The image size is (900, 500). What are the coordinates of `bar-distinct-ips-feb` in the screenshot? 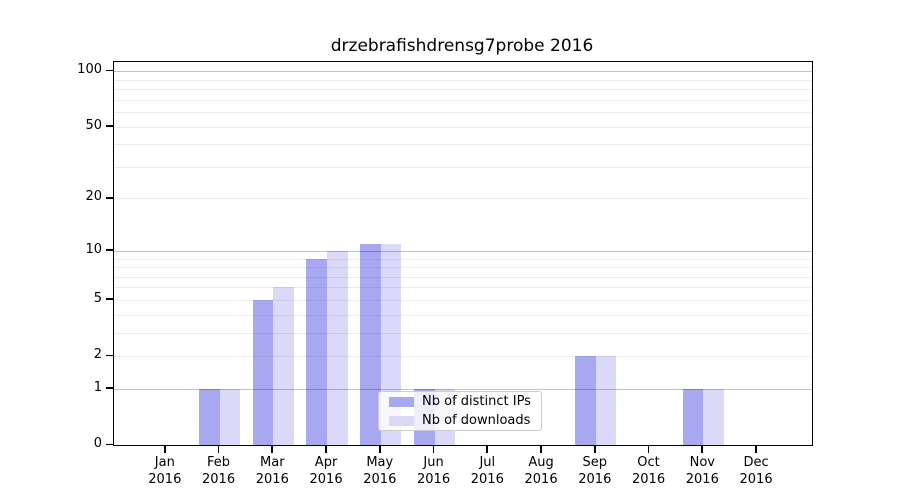 It's located at (209, 416).